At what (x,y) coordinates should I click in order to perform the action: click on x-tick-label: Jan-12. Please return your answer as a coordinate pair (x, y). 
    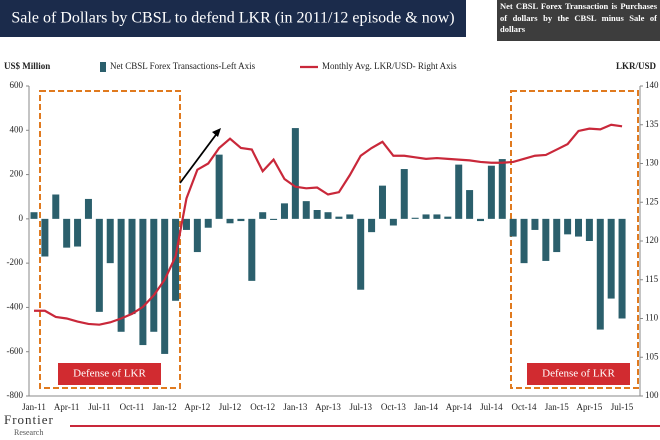
    Looking at the image, I should click on (165, 407).